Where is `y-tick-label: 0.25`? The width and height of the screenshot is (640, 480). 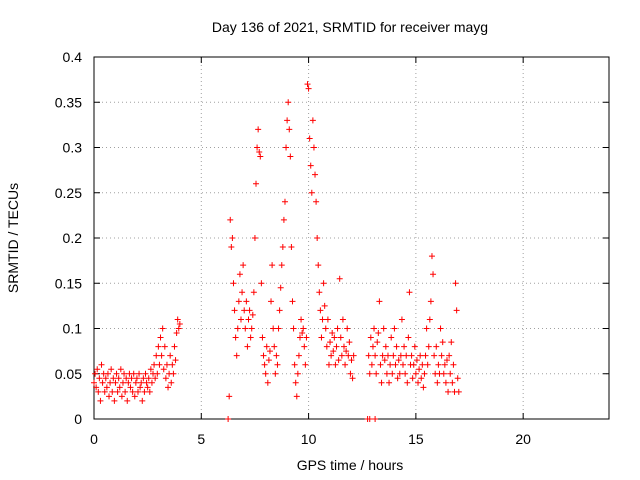
y-tick-label: 0.25 is located at coordinates (68, 193).